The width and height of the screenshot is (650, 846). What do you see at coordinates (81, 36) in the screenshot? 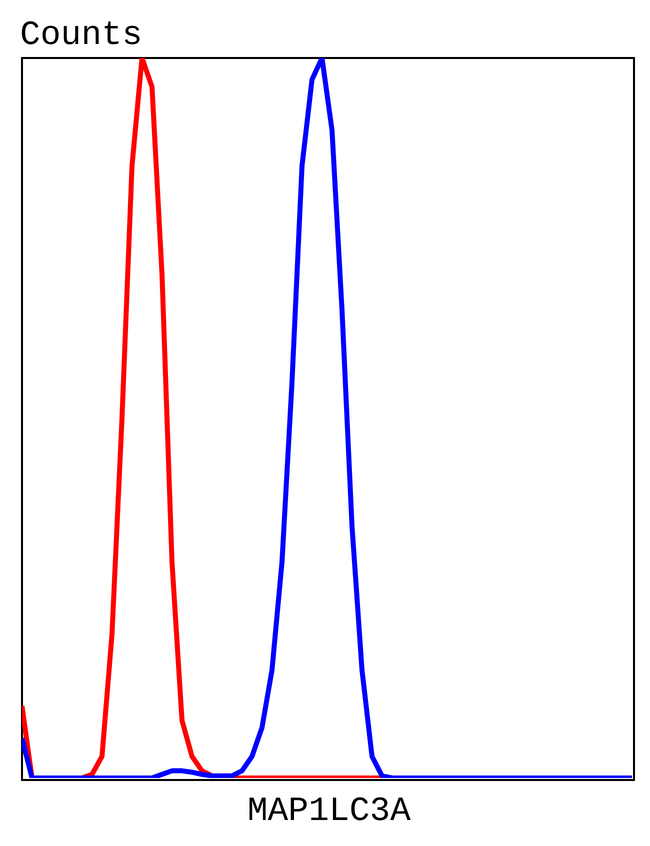
I see `y-axis-title: Counts` at bounding box center [81, 36].